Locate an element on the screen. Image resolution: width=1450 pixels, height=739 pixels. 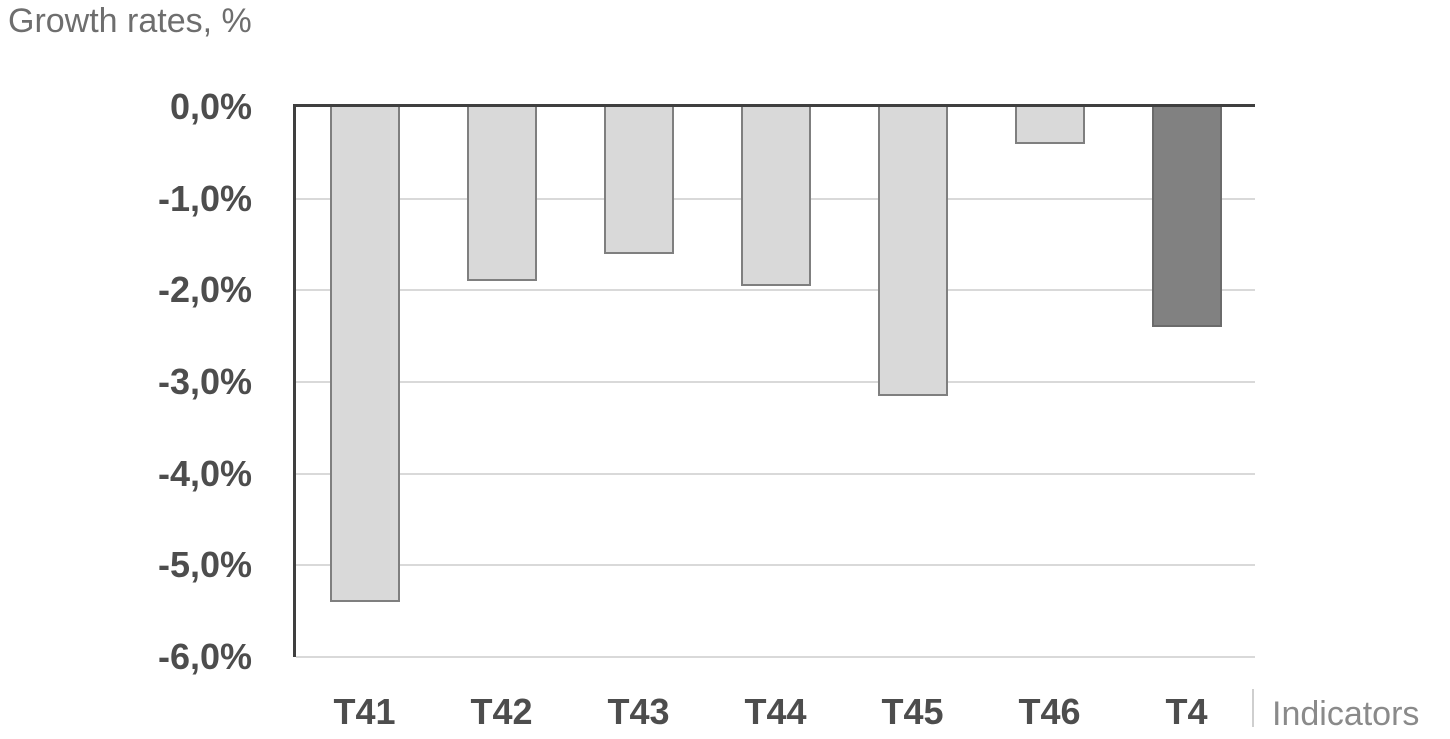
bar-T41 is located at coordinates (364, 354).